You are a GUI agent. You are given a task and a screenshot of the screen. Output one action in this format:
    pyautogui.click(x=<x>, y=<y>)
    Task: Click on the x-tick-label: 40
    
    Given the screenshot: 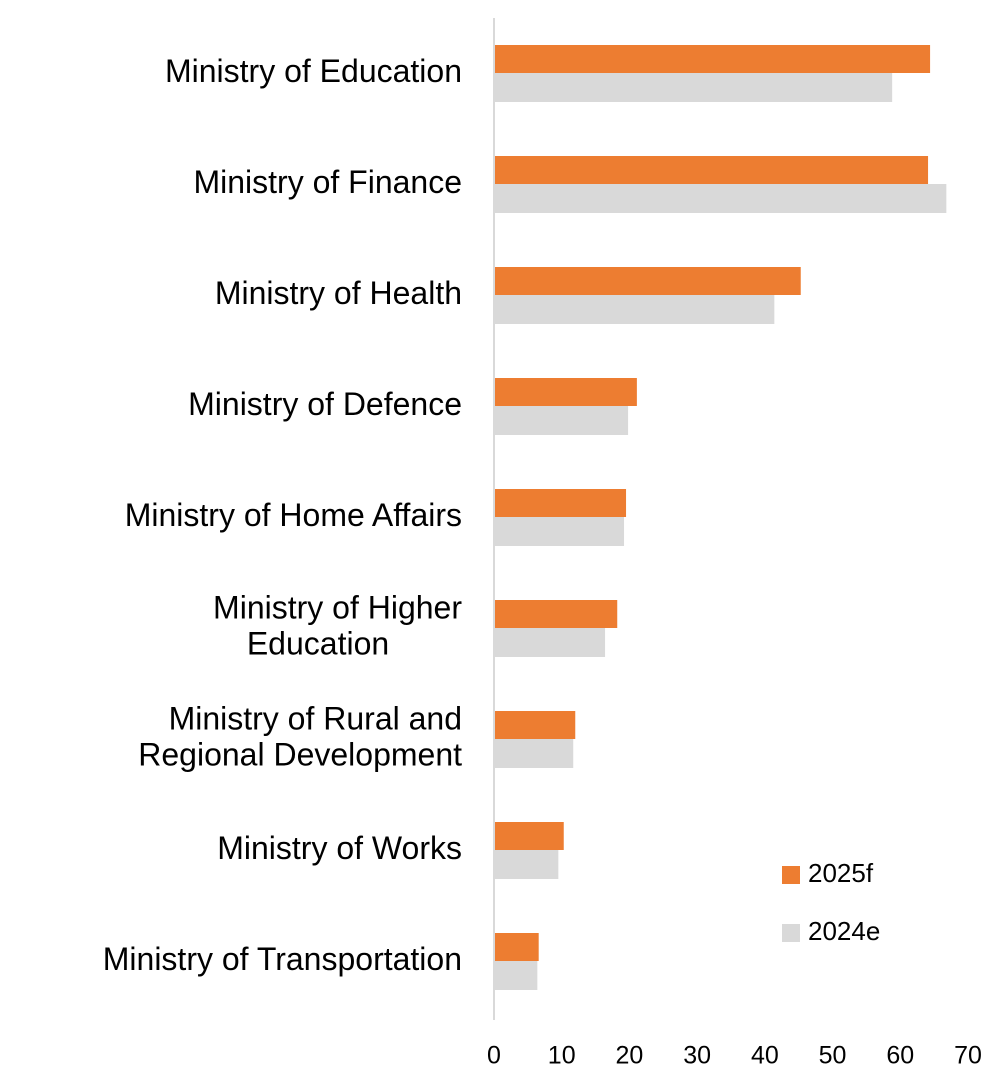 What is the action you would take?
    pyautogui.click(x=765, y=1056)
    